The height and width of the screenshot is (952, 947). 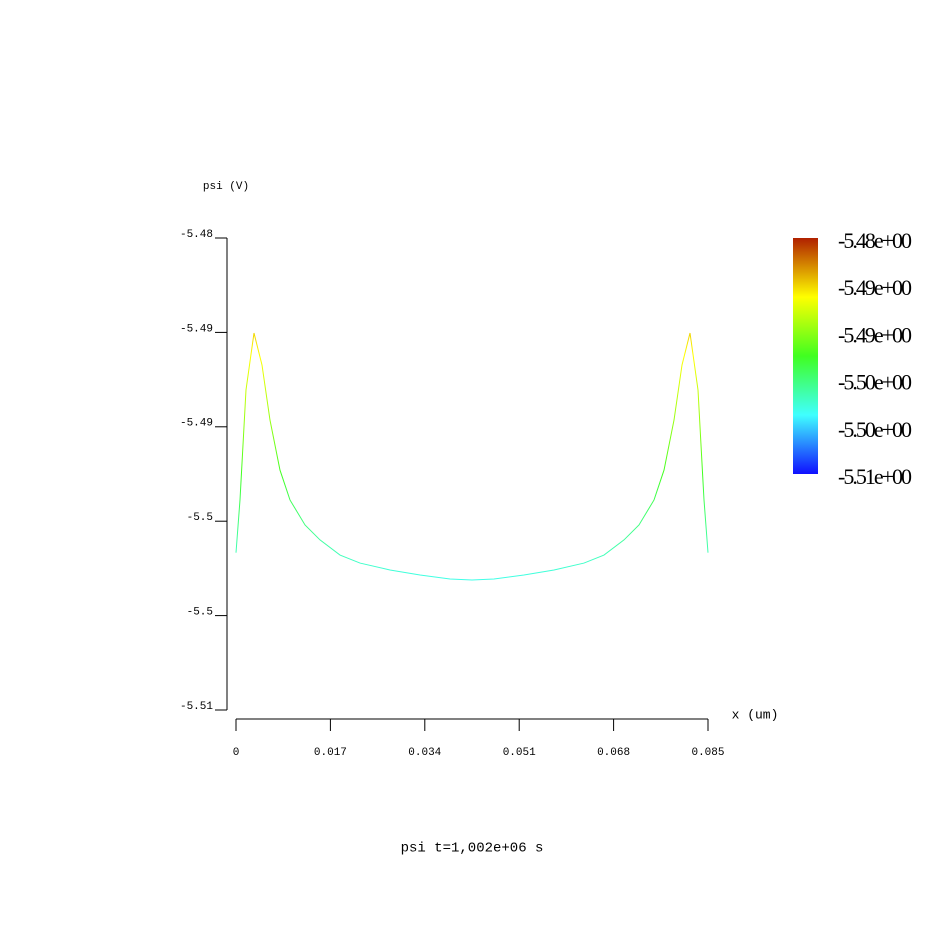 What do you see at coordinates (613, 753) in the screenshot?
I see `x-tick-label: 0.068` at bounding box center [613, 753].